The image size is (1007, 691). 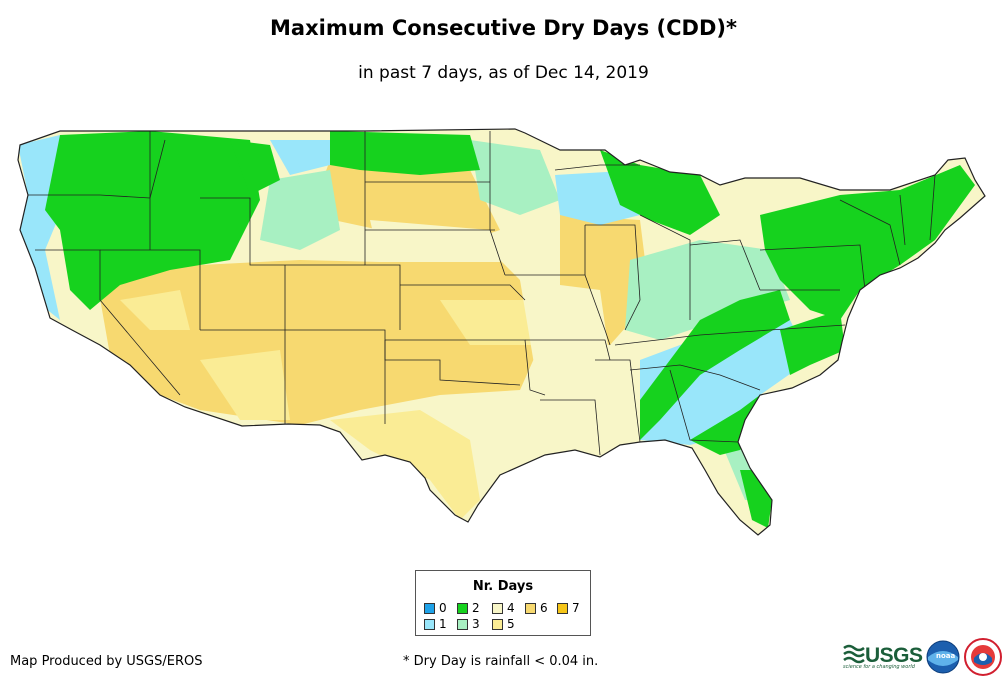 I want to click on legend-item-1: 1, so click(x=435, y=624).